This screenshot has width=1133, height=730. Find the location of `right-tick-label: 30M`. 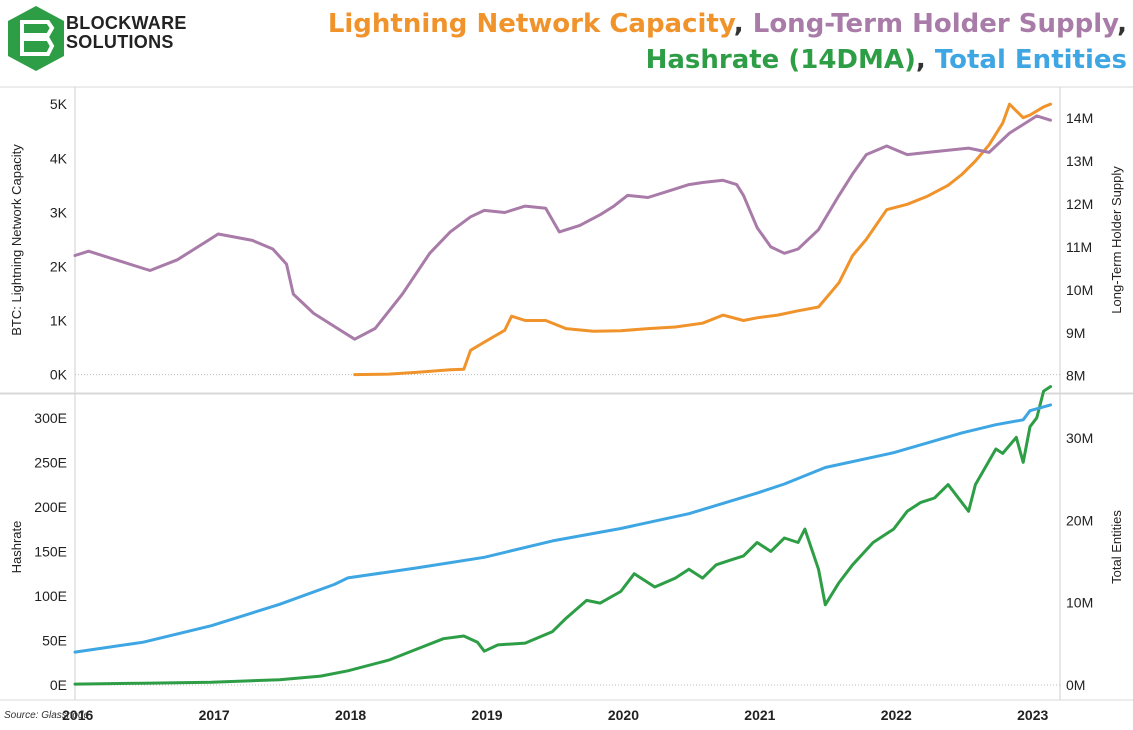

right-tick-label: 30M is located at coordinates (1079, 438).